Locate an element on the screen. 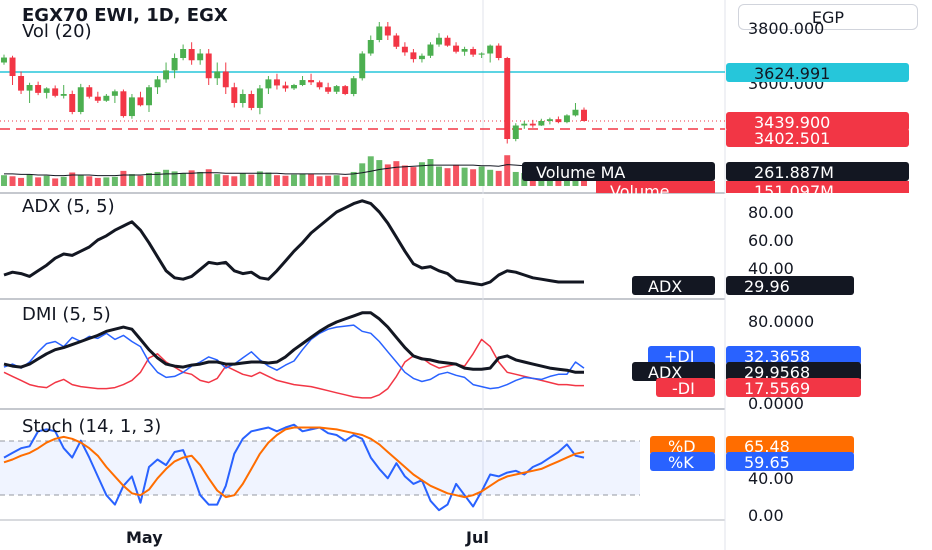 This screenshot has width=932, height=550. stoch-k-label: %K is located at coordinates (681, 462).